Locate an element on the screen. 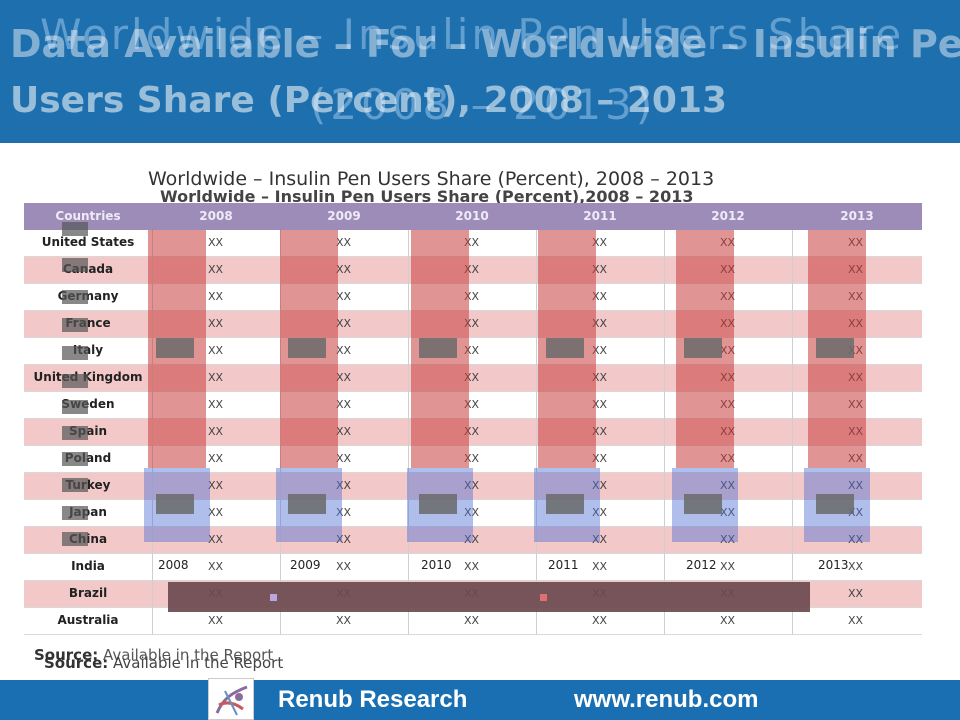 Image resolution: width=960 pixels, height=720 pixels. overlay-category-label: 2012 is located at coordinates (701, 565).